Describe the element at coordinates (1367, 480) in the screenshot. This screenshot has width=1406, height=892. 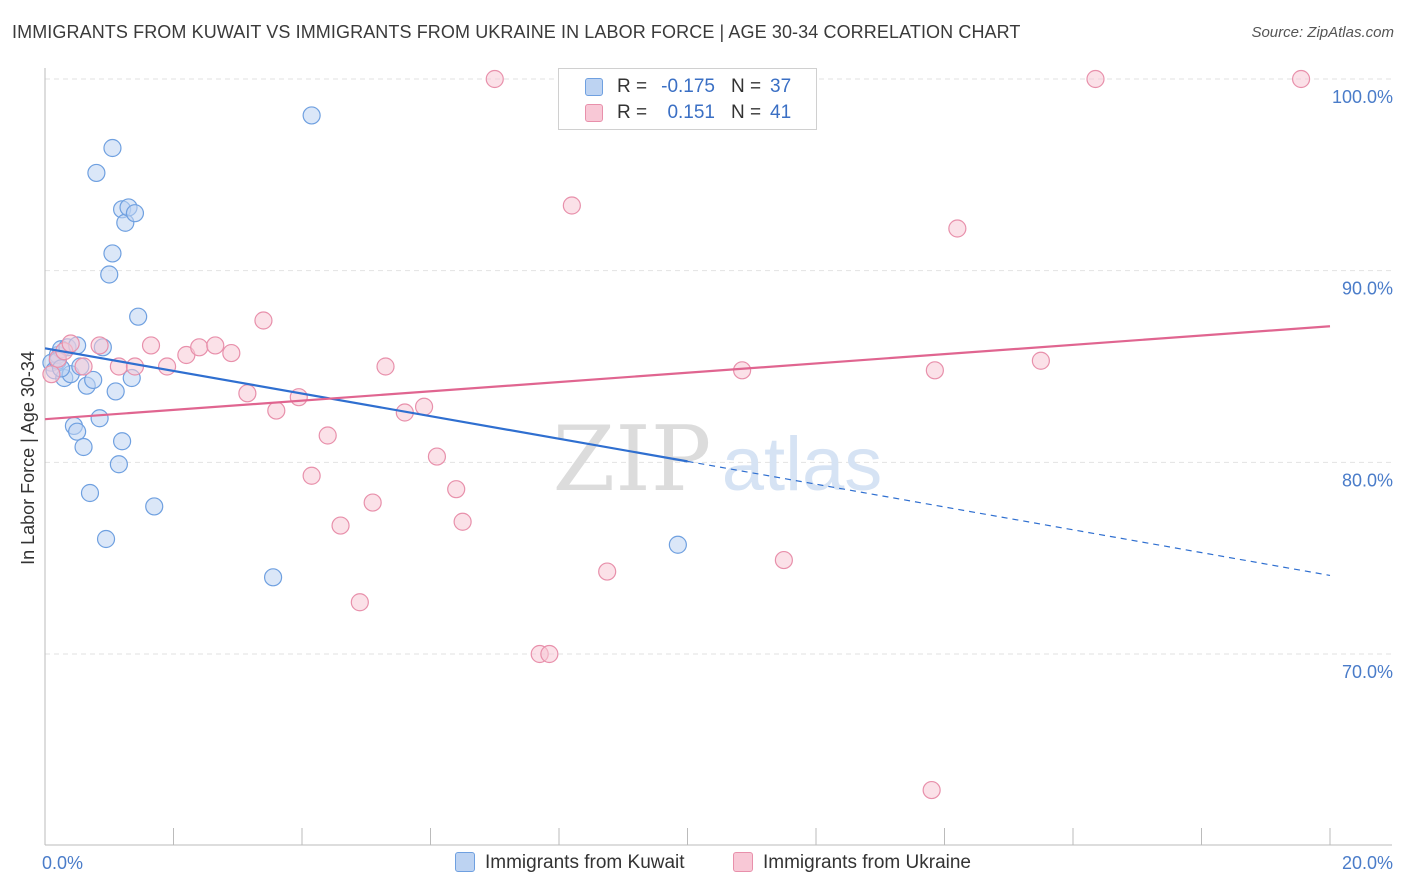
I see `y-tick-label-80: 80.0%` at that location.